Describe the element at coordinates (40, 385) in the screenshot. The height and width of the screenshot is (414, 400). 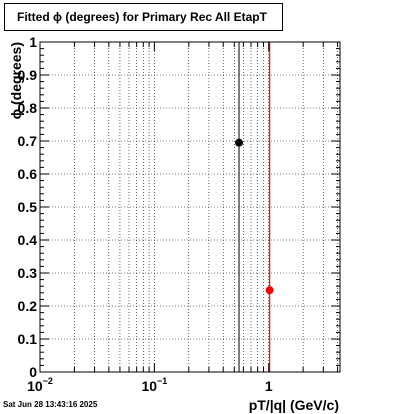
I see `x-tick-label: 10⁻²` at that location.